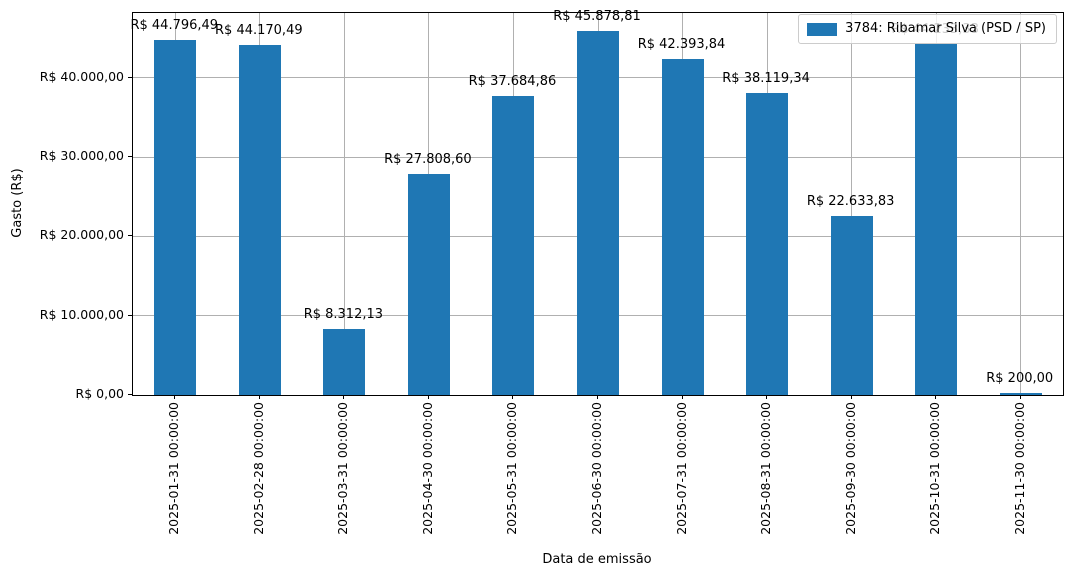 Image resolution: width=1072 pixels, height=580 pixels. Describe the element at coordinates (935, 468) in the screenshot. I see `x-tick-label: 2025-10-31 00:00:00` at that location.